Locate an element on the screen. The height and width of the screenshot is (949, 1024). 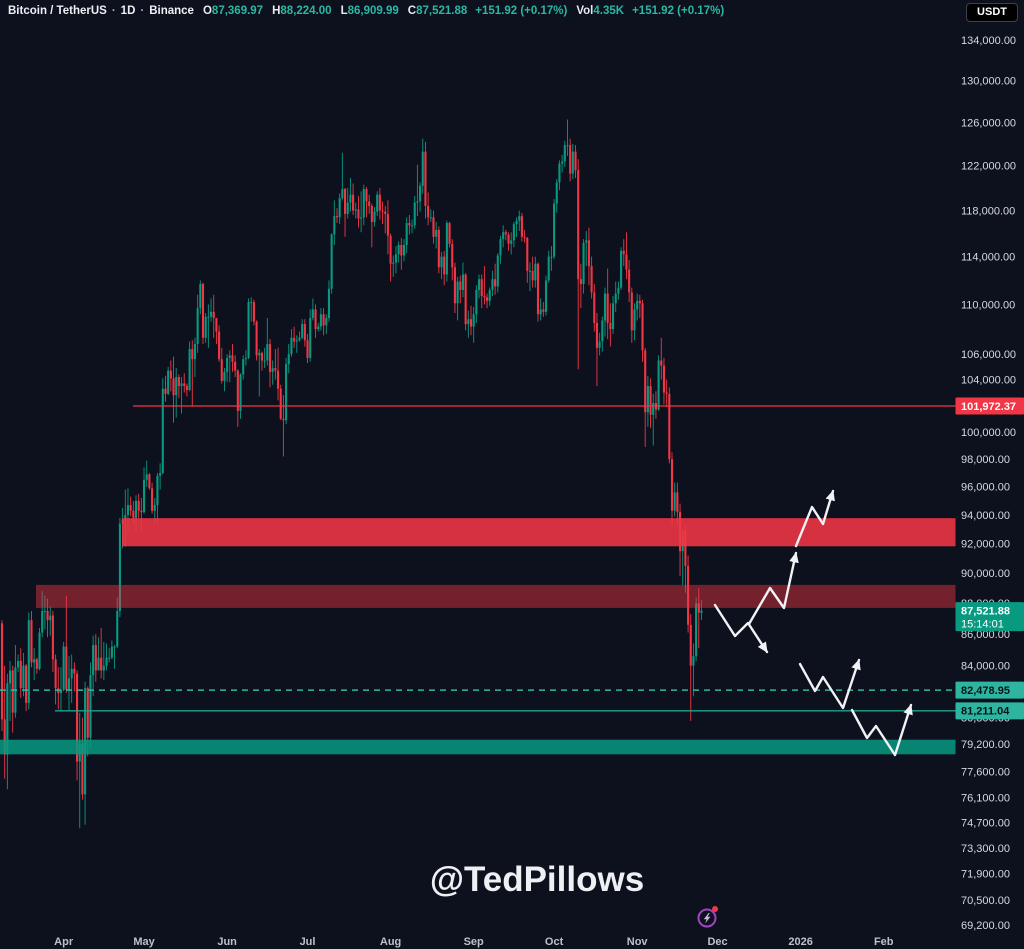
y-axis-tick: 90,000.00 is located at coordinates (985, 574).